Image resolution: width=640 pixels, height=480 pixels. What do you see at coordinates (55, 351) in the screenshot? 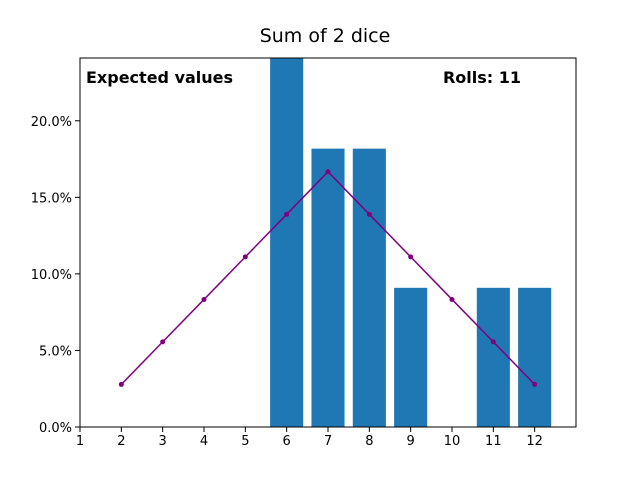
I see `y-tick-label: 5.0%` at bounding box center [55, 351].